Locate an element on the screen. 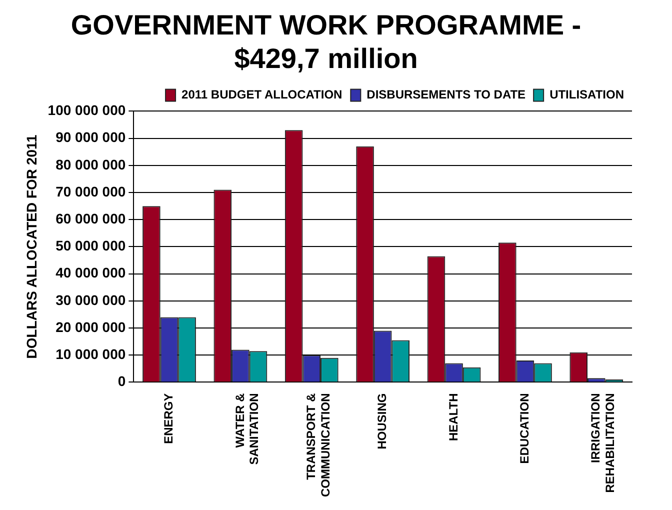 Image resolution: width=672 pixels, height=510 pixels. y-tick-label: 40 000 000 is located at coordinates (91, 272).